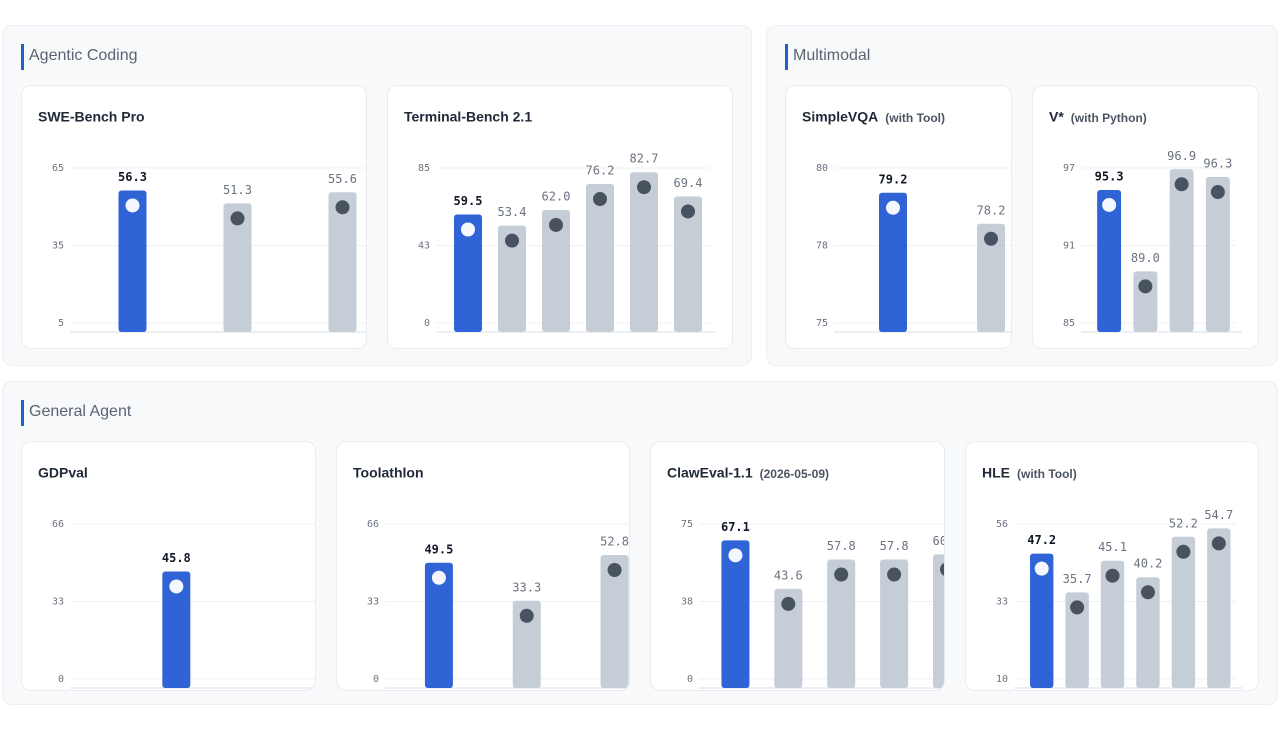 Image resolution: width=1280 pixels, height=730 pixels. Describe the element at coordinates (58, 168) in the screenshot. I see `y-tick-label: 65` at that location.